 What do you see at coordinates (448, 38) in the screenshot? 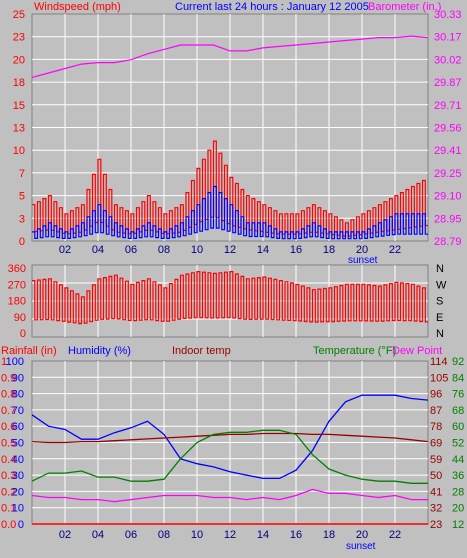
I see `barometer-tick-label: 30.17` at bounding box center [448, 38].